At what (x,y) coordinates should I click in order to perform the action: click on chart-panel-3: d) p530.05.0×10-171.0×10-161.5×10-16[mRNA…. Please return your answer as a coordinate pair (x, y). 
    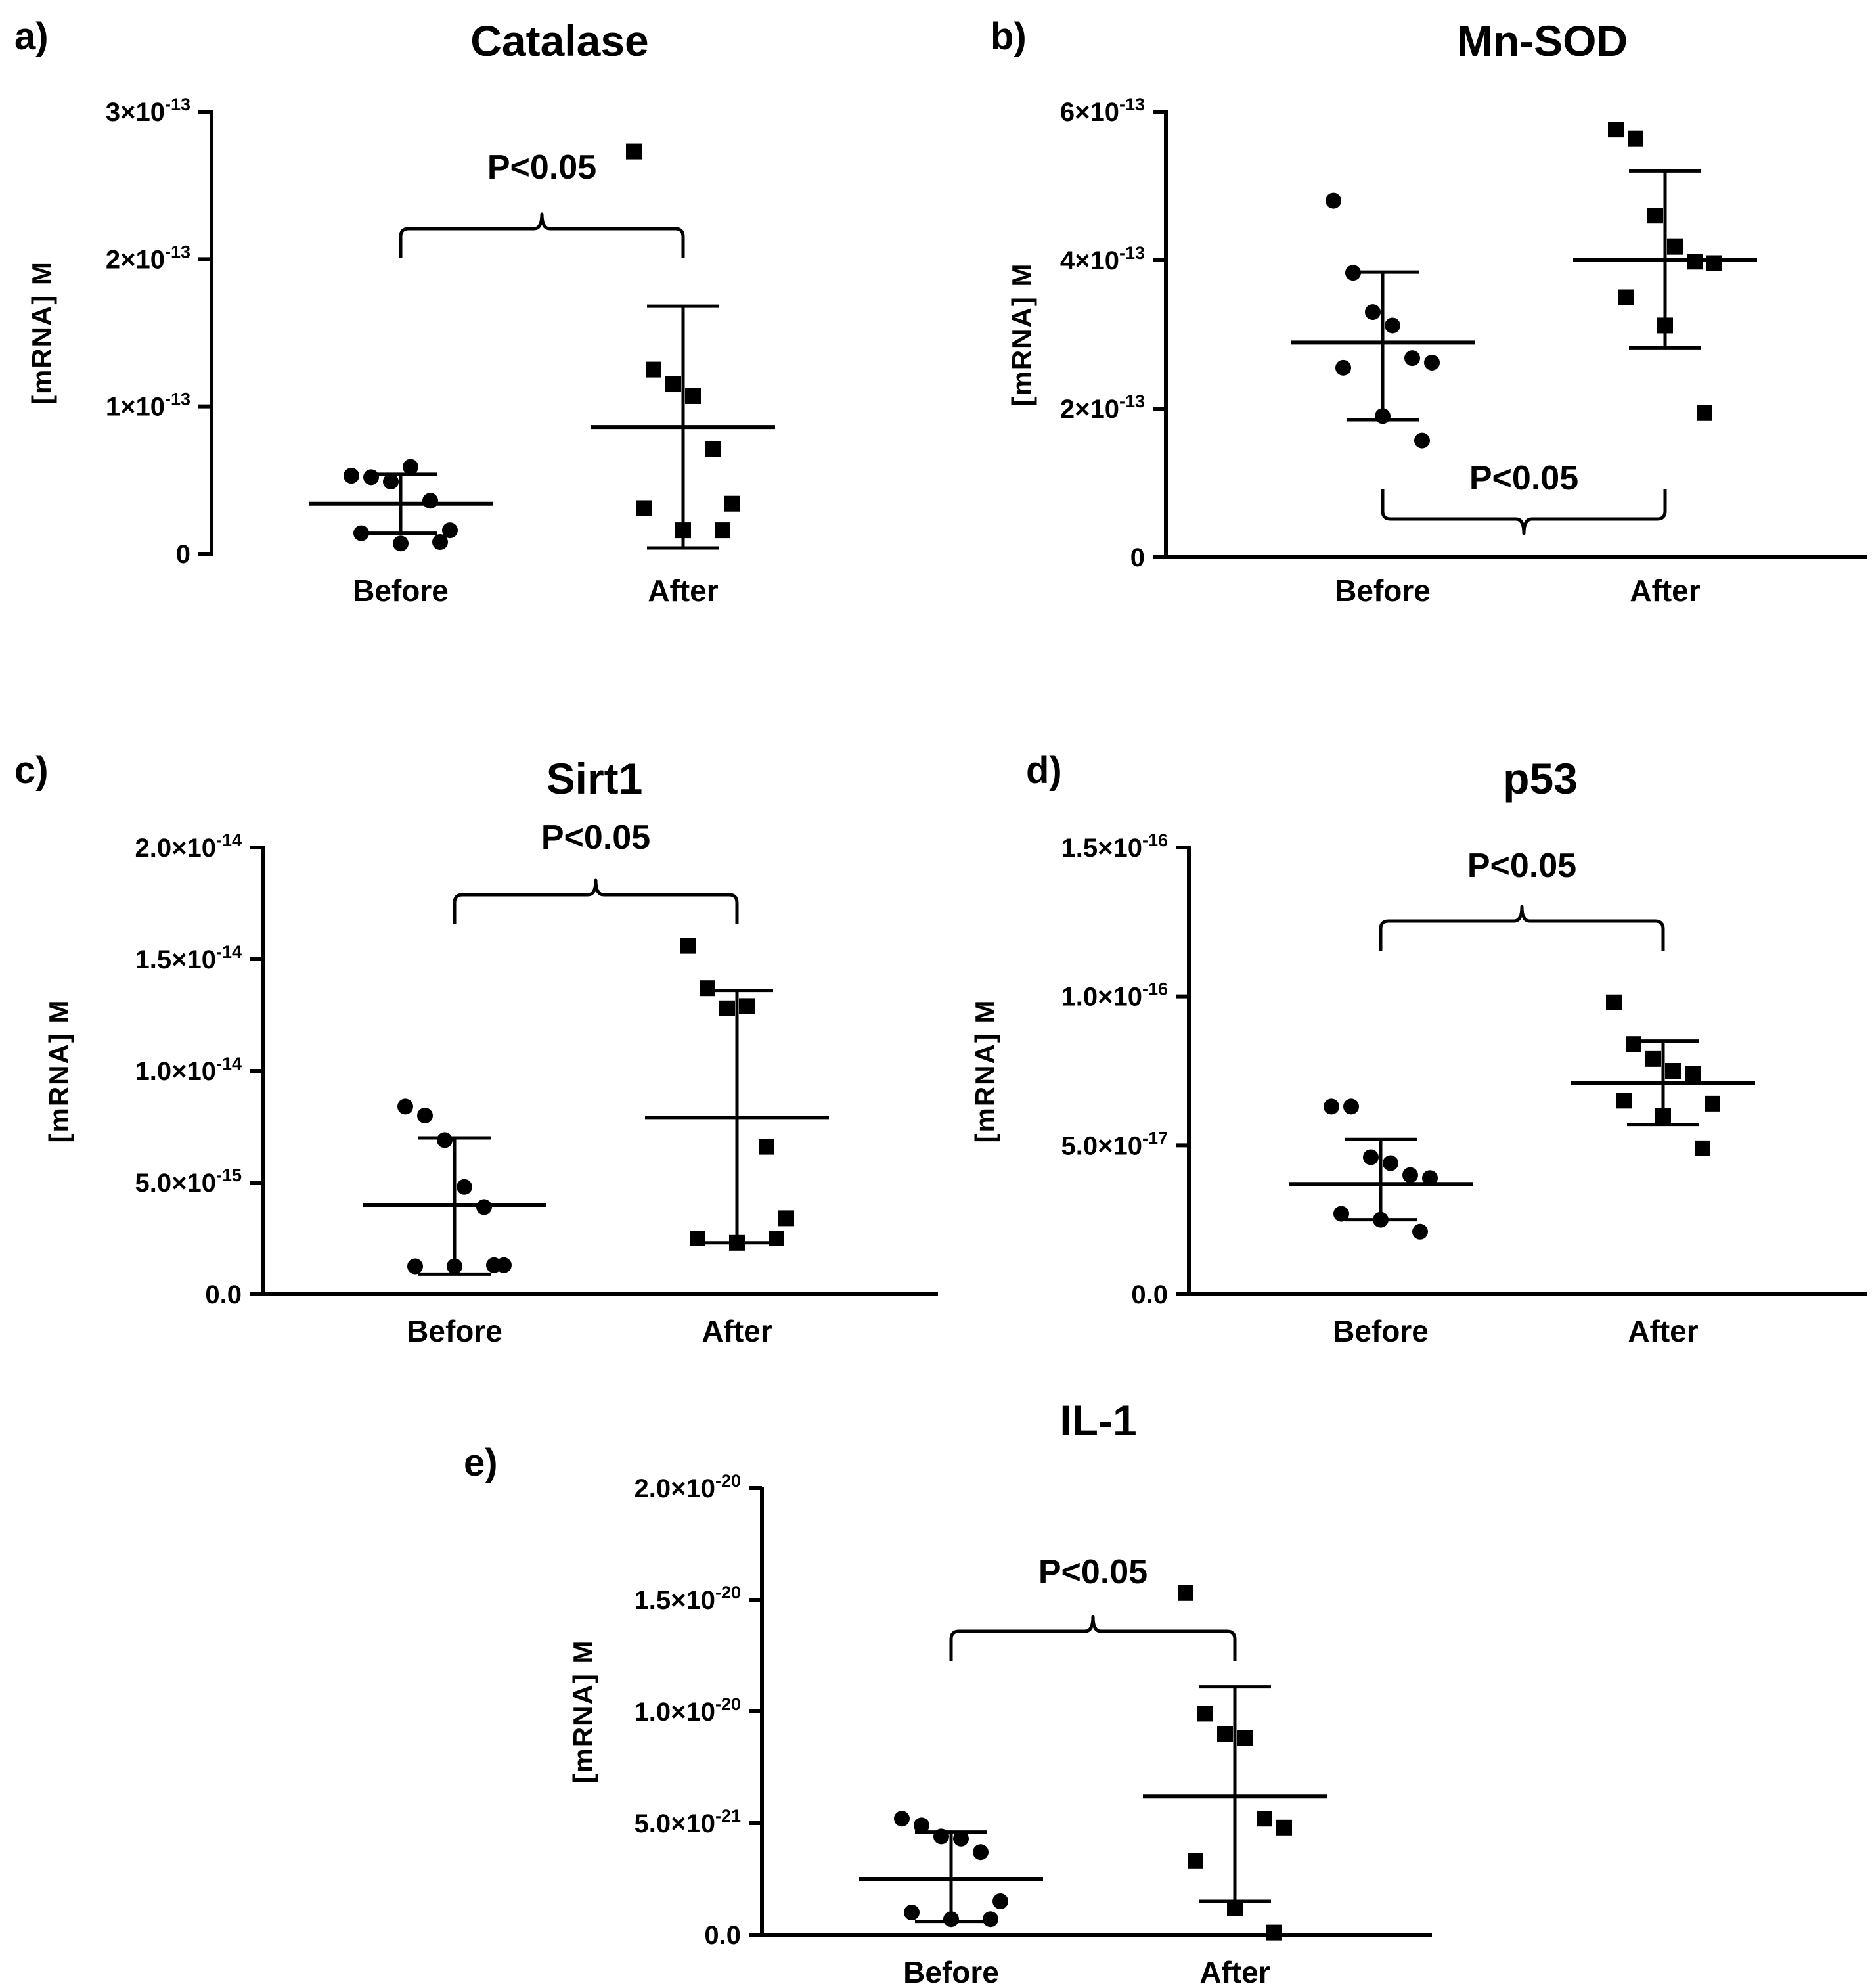
    Looking at the image, I should click on (1418, 1048).